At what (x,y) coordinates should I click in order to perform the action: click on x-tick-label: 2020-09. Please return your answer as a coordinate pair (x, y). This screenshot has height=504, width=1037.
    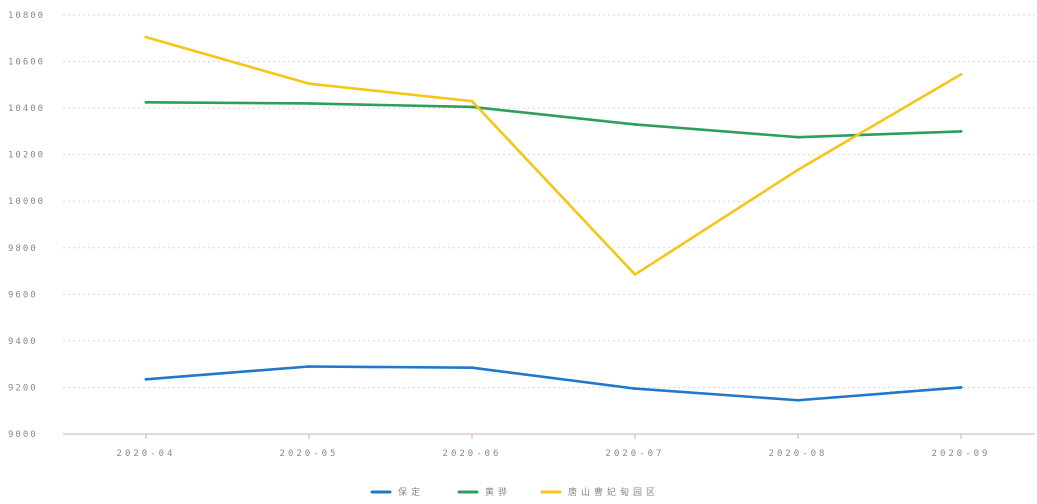
    Looking at the image, I should click on (961, 454).